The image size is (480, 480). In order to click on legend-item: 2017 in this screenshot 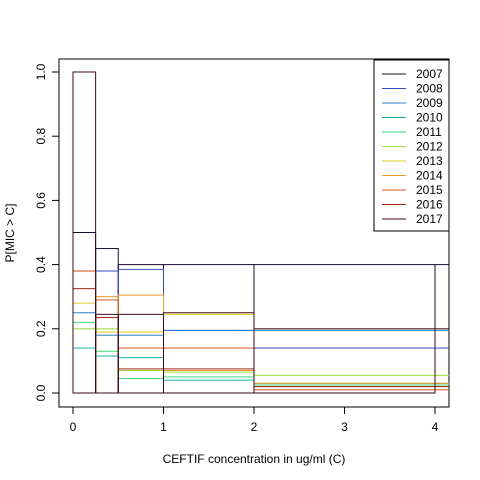, I will do `click(412, 219)`.